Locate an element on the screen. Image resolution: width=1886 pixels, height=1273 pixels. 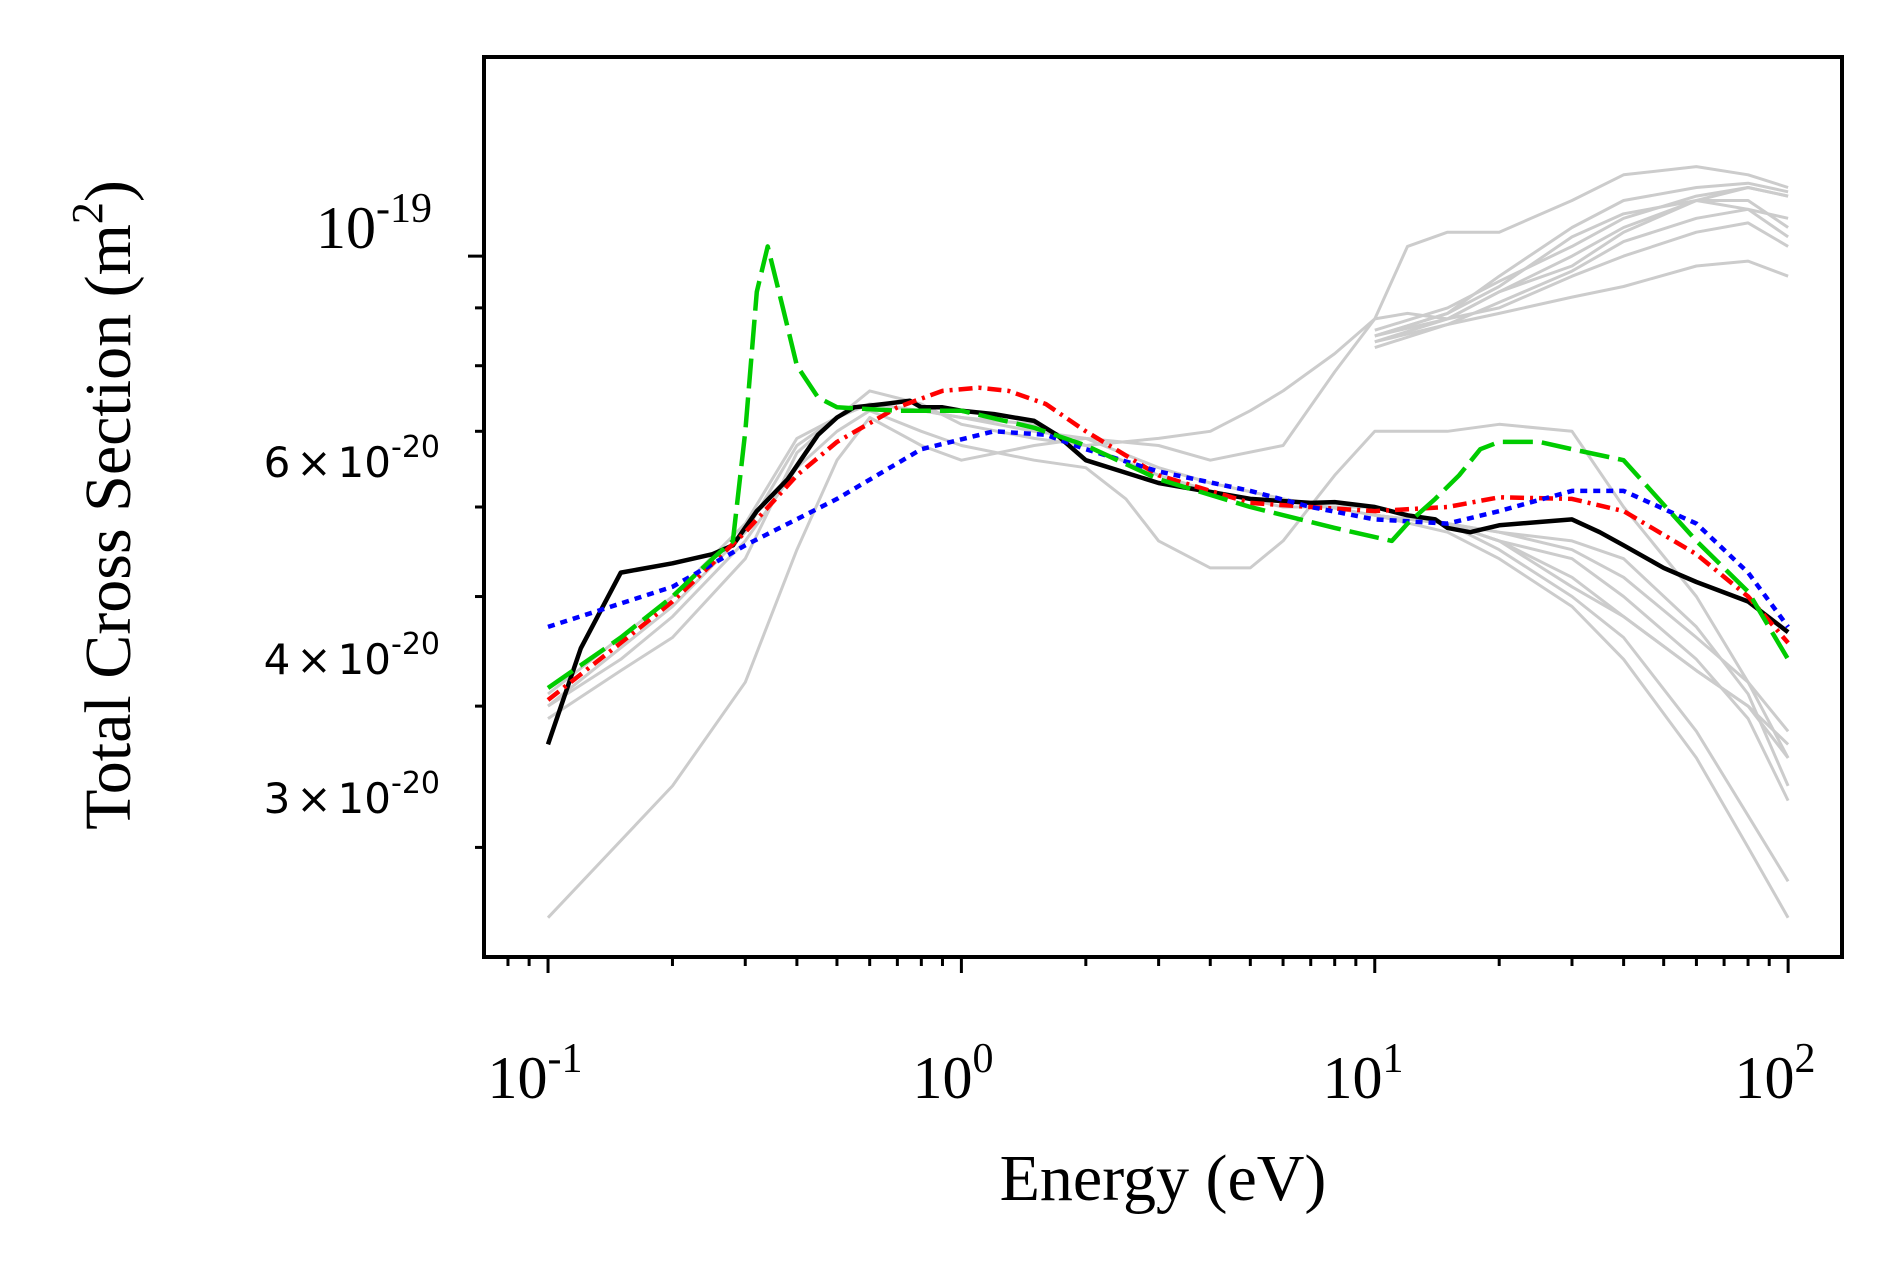
y-axis-ticks is located at coordinates (476, 551).